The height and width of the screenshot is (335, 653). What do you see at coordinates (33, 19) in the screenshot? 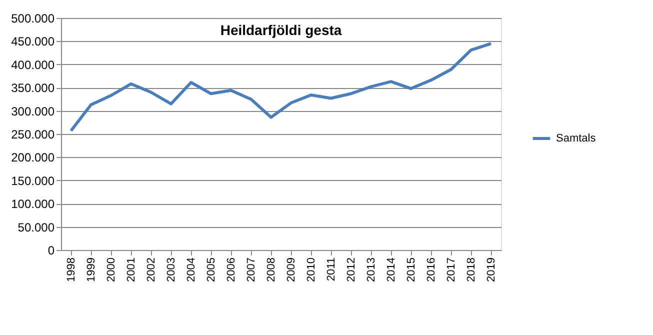
I see `y-tick-label: 500.000` at bounding box center [33, 19].